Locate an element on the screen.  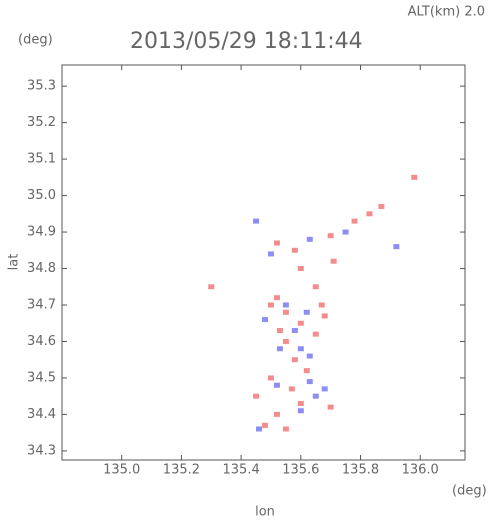
y-tick-label: 35.1 is located at coordinates (41, 159).